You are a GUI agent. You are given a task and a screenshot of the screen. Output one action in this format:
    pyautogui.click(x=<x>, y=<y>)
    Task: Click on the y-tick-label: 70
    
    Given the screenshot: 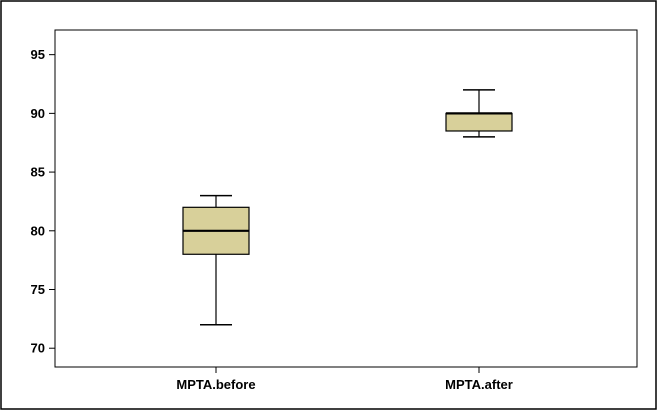 What is the action you would take?
    pyautogui.click(x=38, y=348)
    